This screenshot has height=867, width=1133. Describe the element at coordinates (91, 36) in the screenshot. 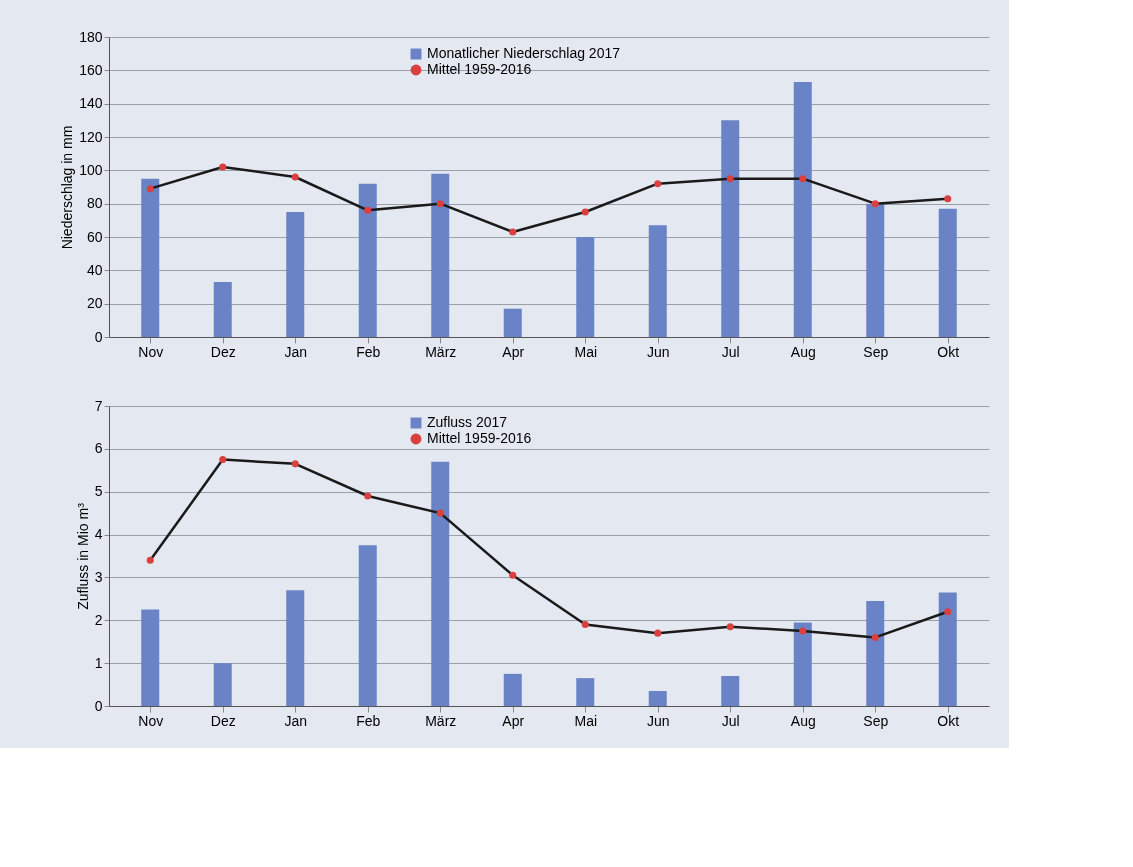

I see `y-tick-label: 180` at that location.